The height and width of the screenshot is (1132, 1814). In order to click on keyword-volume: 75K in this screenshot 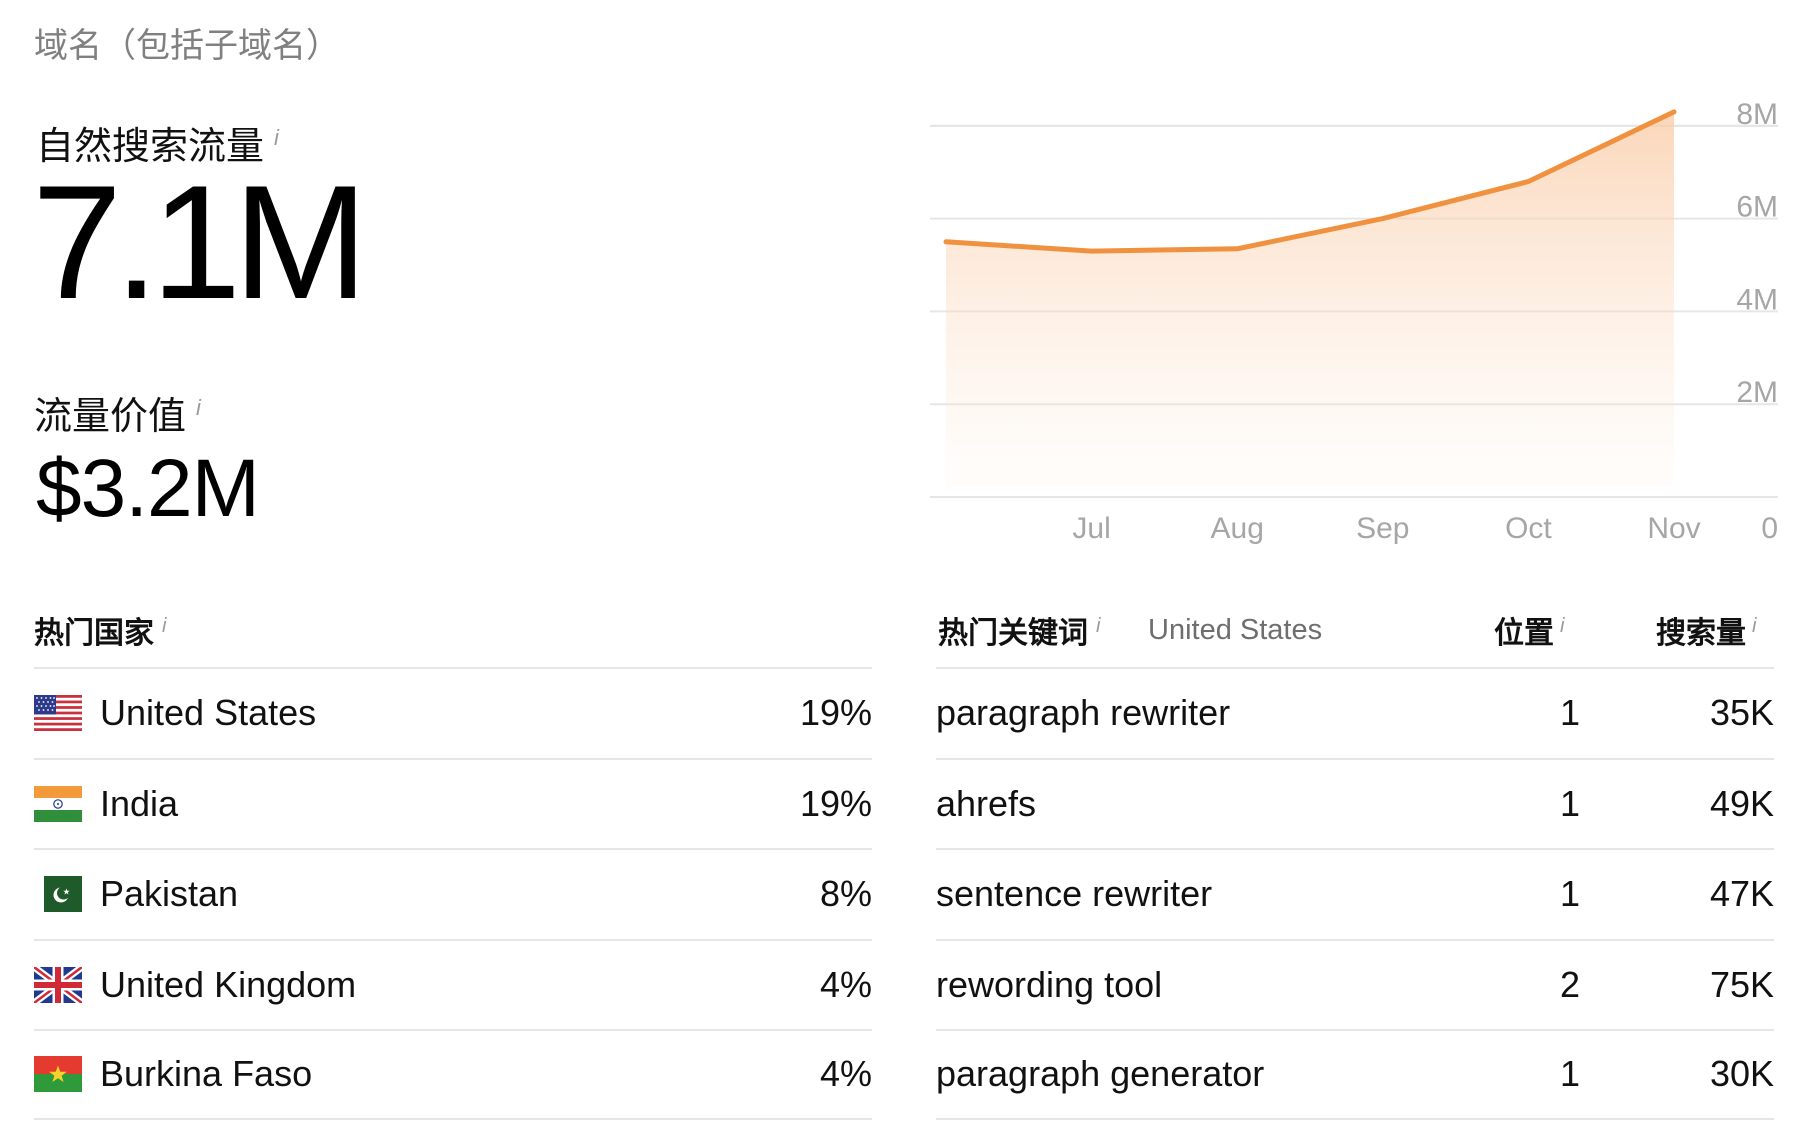, I will do `click(1741, 984)`.